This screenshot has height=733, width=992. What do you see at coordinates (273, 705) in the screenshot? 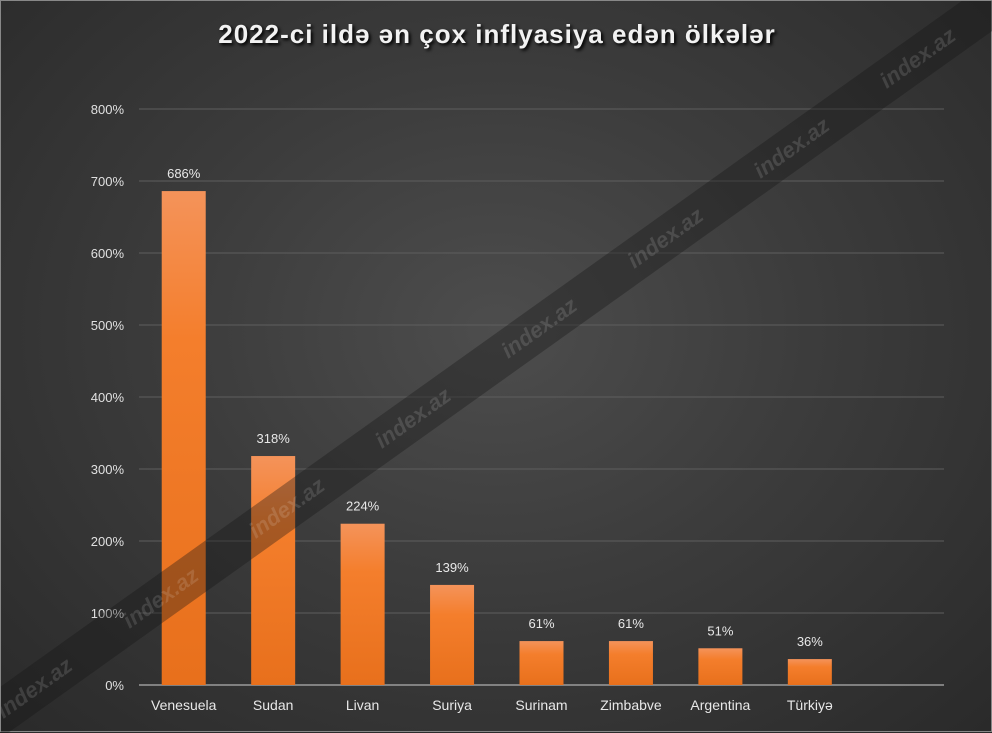
I see `x-tick-label: Sudan` at bounding box center [273, 705].